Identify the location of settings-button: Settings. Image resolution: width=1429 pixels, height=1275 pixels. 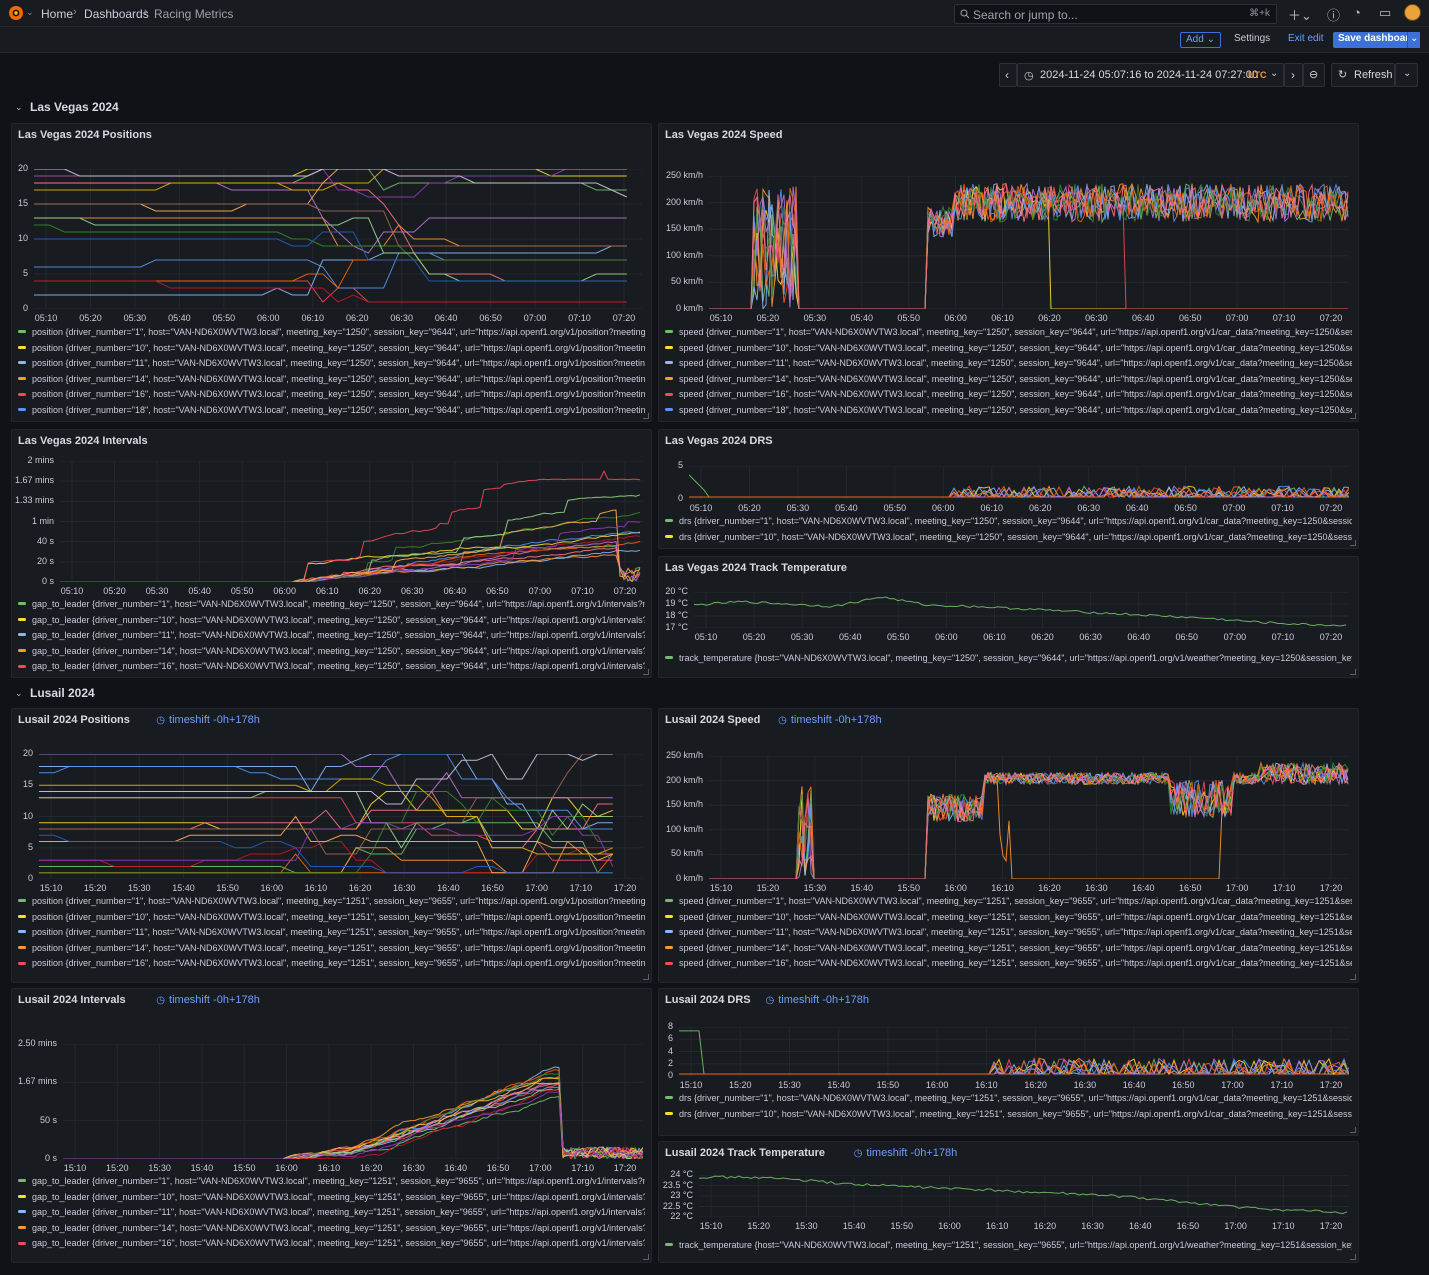
(1252, 38).